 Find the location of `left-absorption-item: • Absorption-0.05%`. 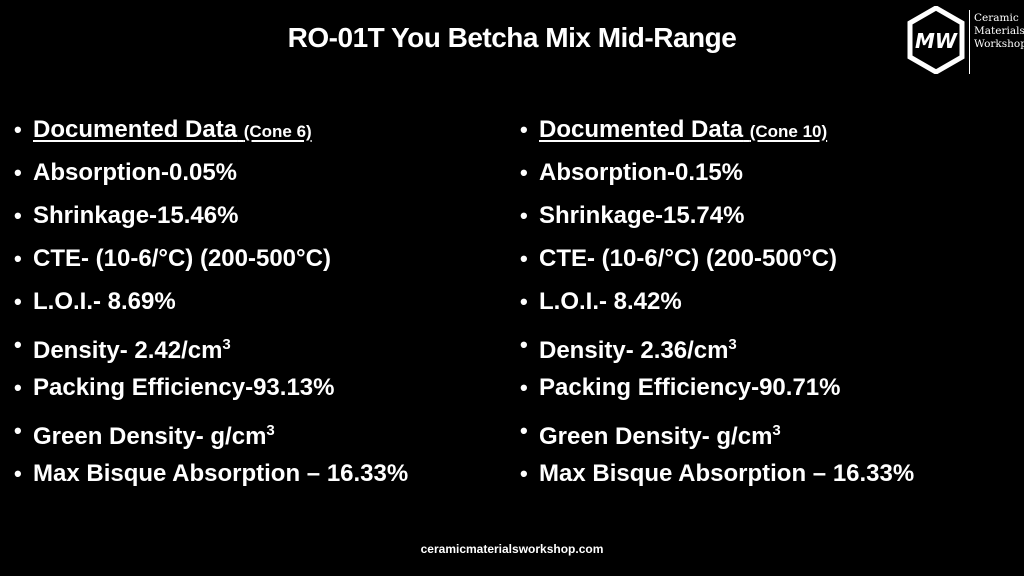

left-absorption-item: • Absorption-0.05% is located at coordinates (211, 176).